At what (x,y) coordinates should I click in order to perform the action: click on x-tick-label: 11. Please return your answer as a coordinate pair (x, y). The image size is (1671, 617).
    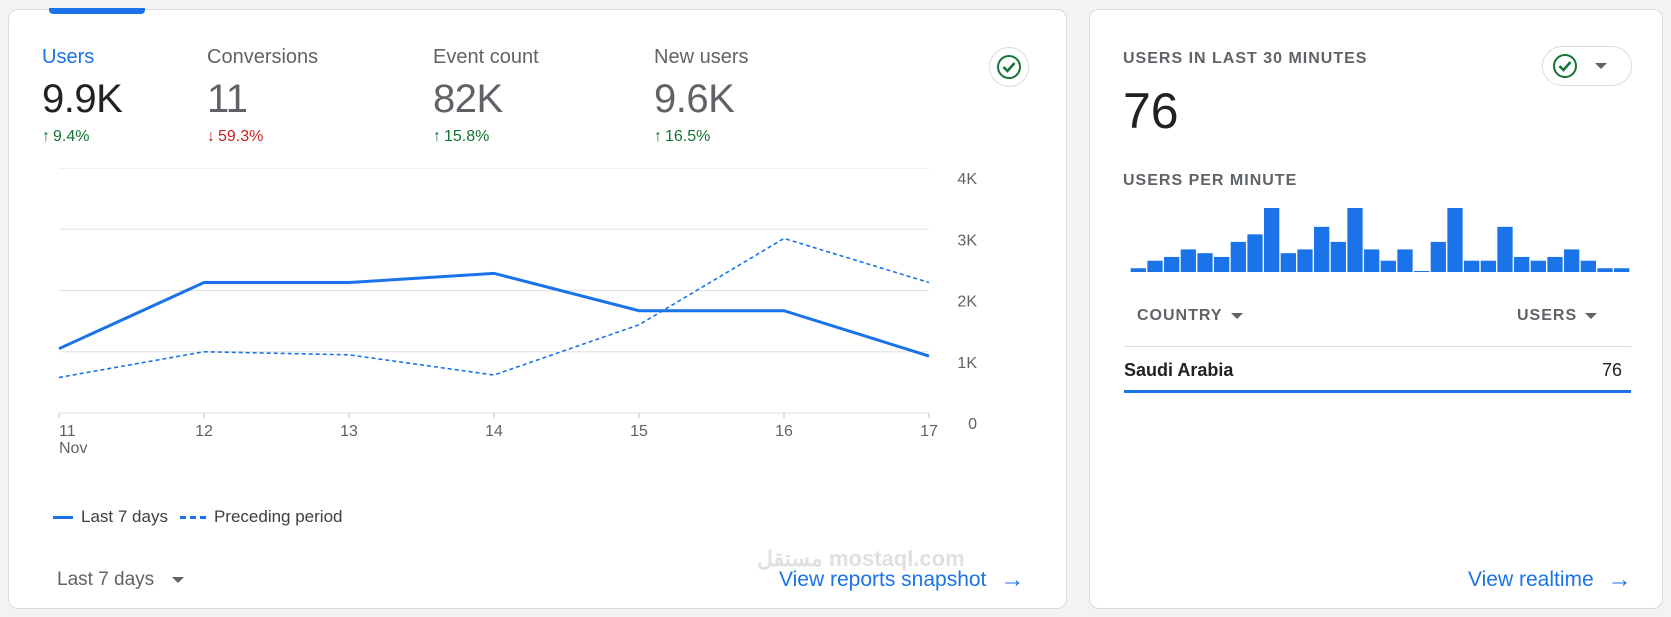
    Looking at the image, I should click on (67, 431).